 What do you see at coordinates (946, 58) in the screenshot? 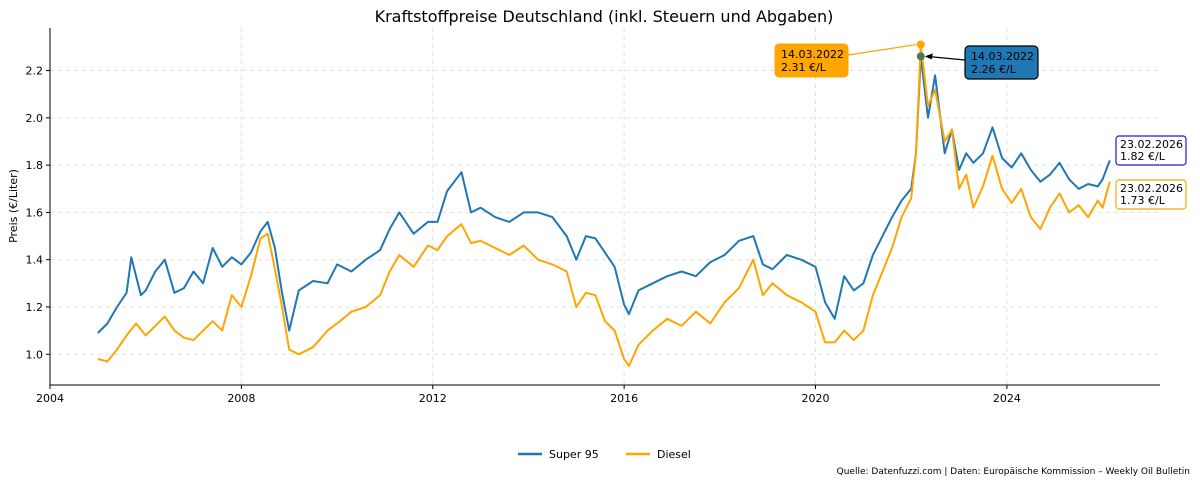
I see `super-peak-leader` at bounding box center [946, 58].